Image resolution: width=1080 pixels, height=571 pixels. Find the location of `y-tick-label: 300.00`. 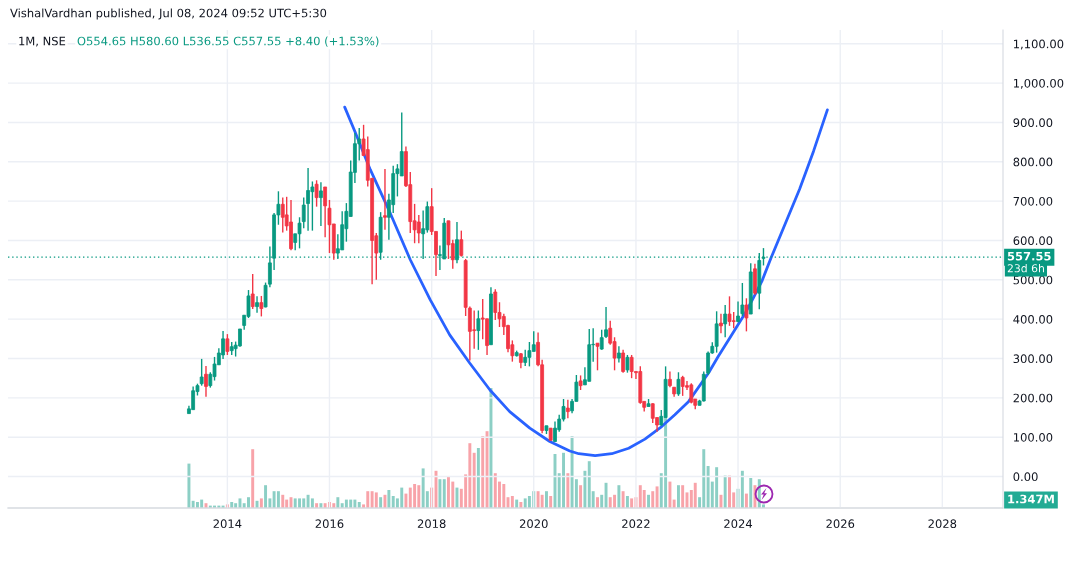

y-tick-label: 300.00 is located at coordinates (1033, 359).